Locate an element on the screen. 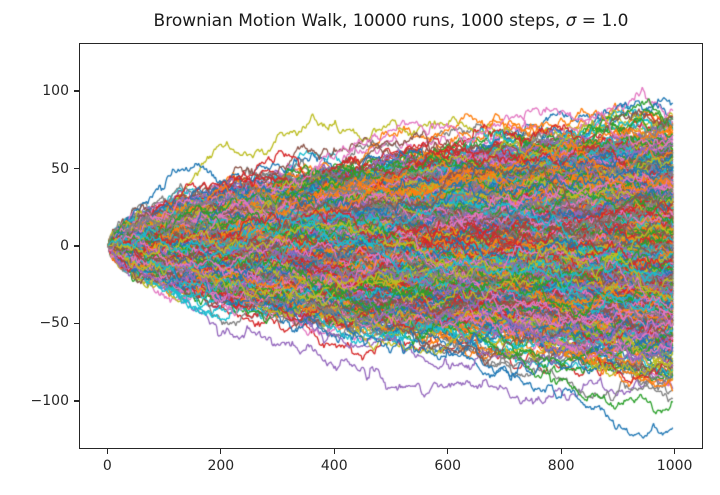 Image resolution: width=720 pixels, height=495 pixels. y-tick-label: −50 is located at coordinates (54, 323).